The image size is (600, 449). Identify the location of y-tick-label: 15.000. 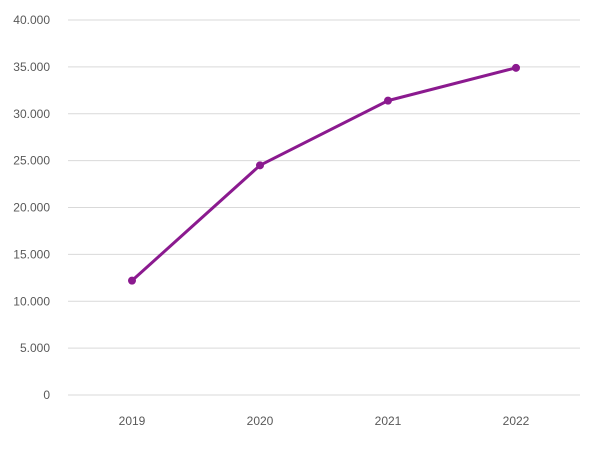
(31, 254).